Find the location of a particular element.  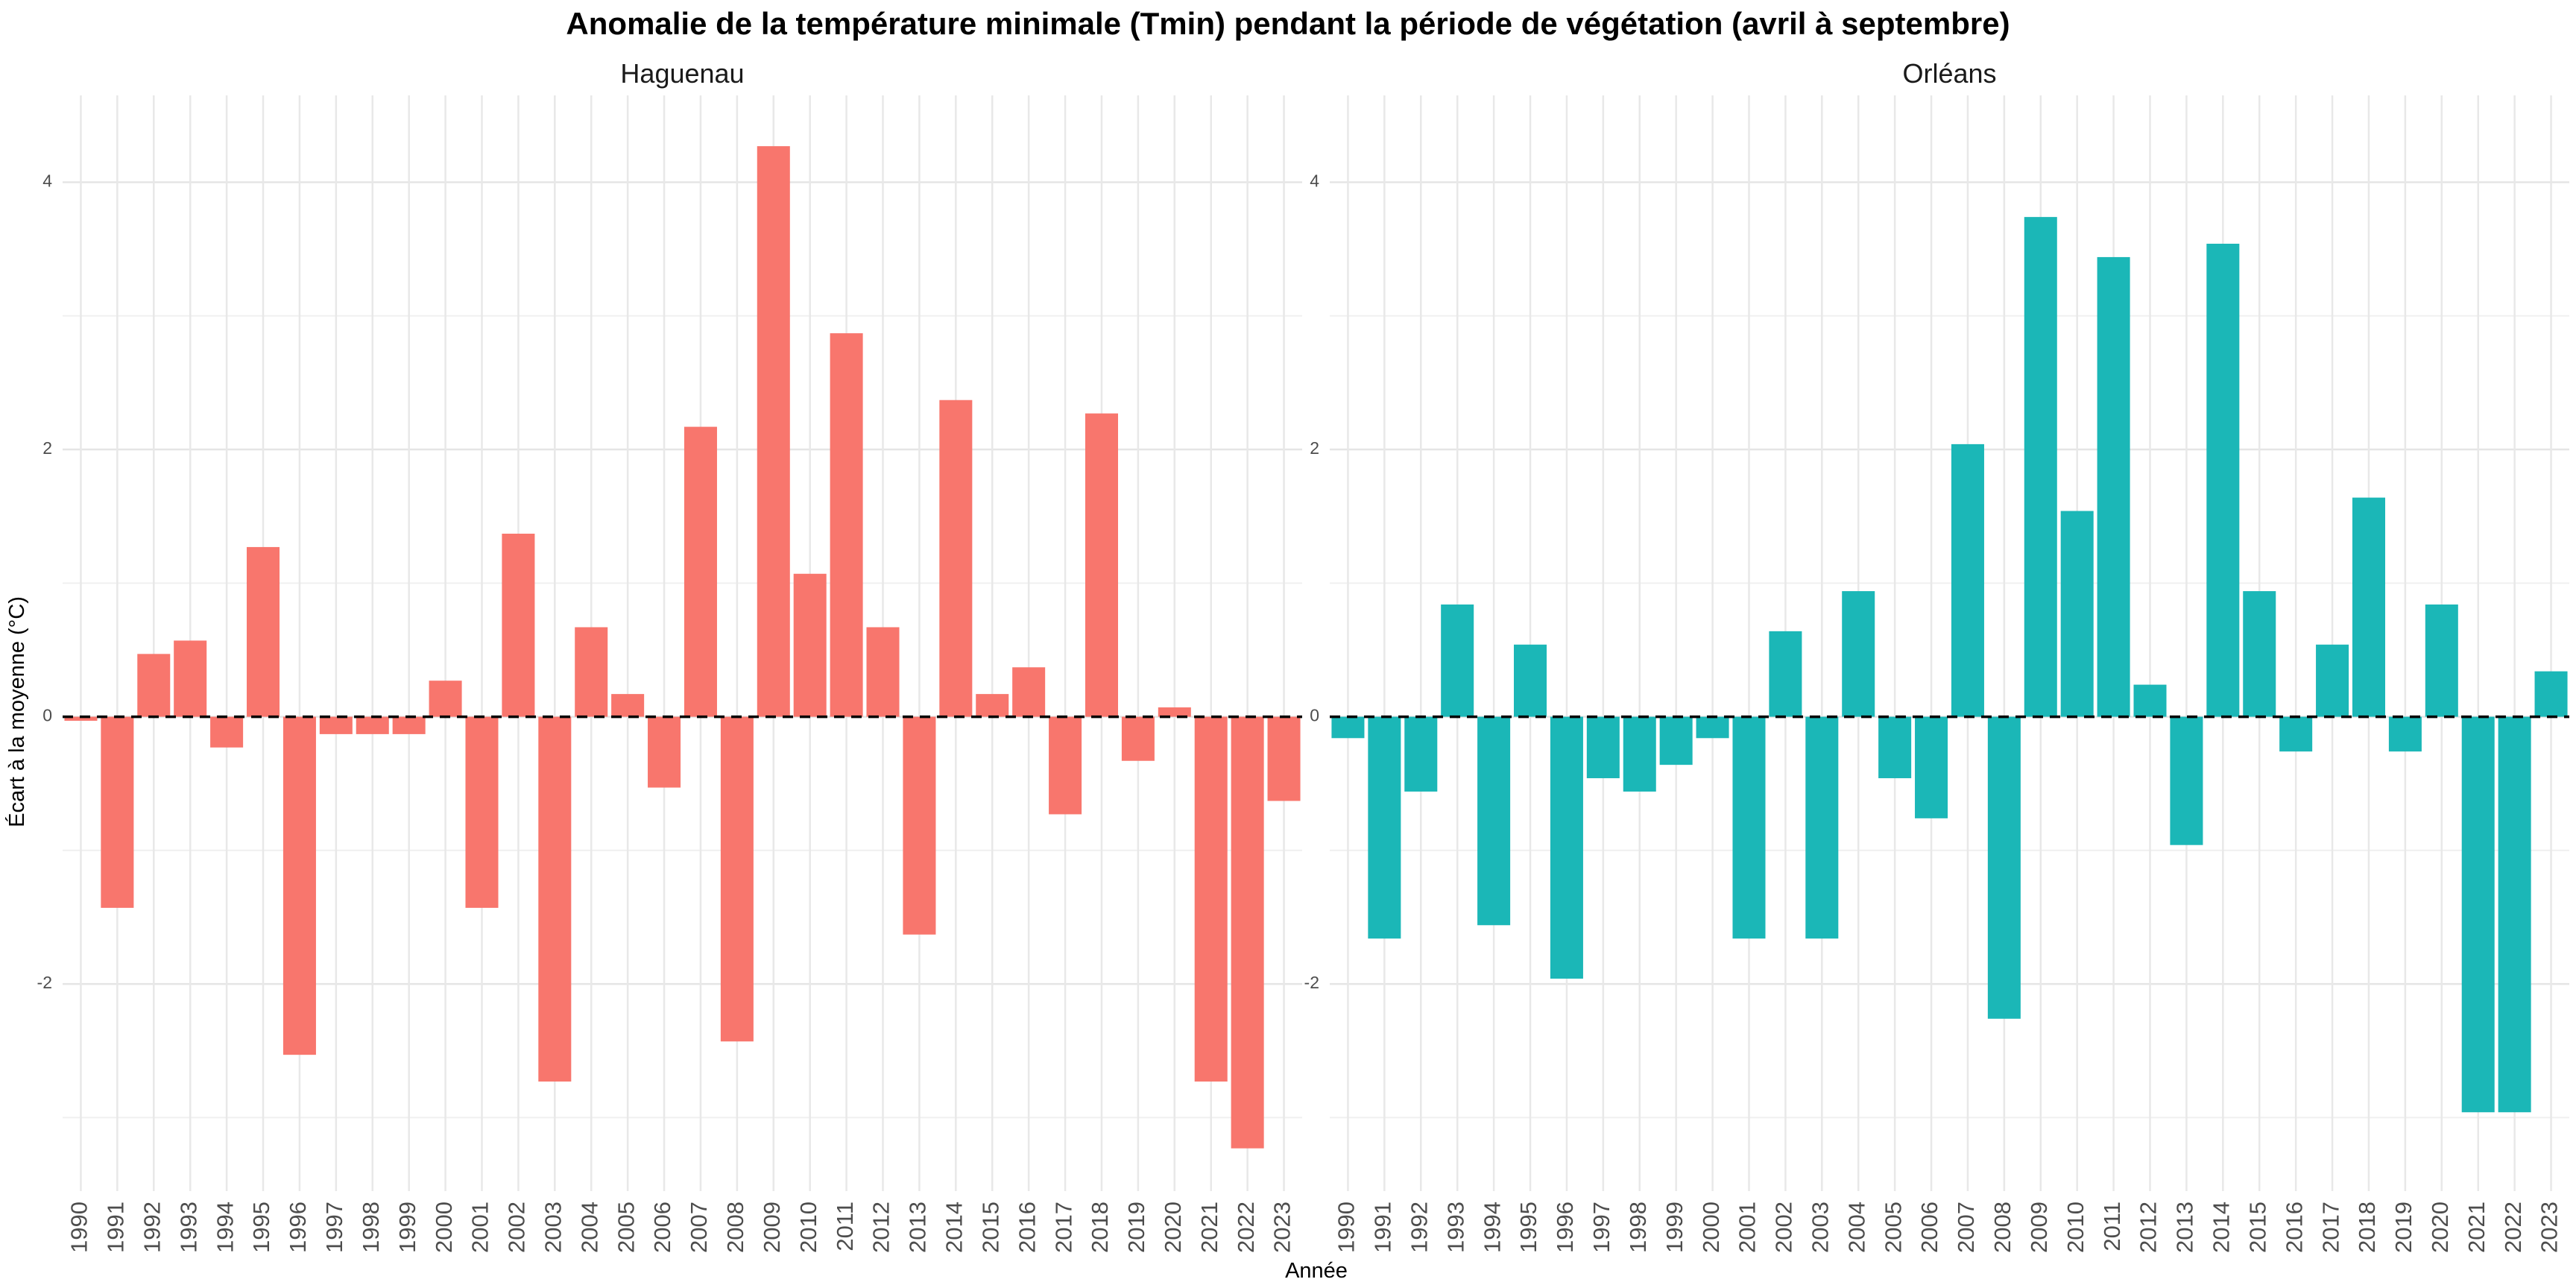

x-tick-label: 2017 is located at coordinates (1063, 1227).